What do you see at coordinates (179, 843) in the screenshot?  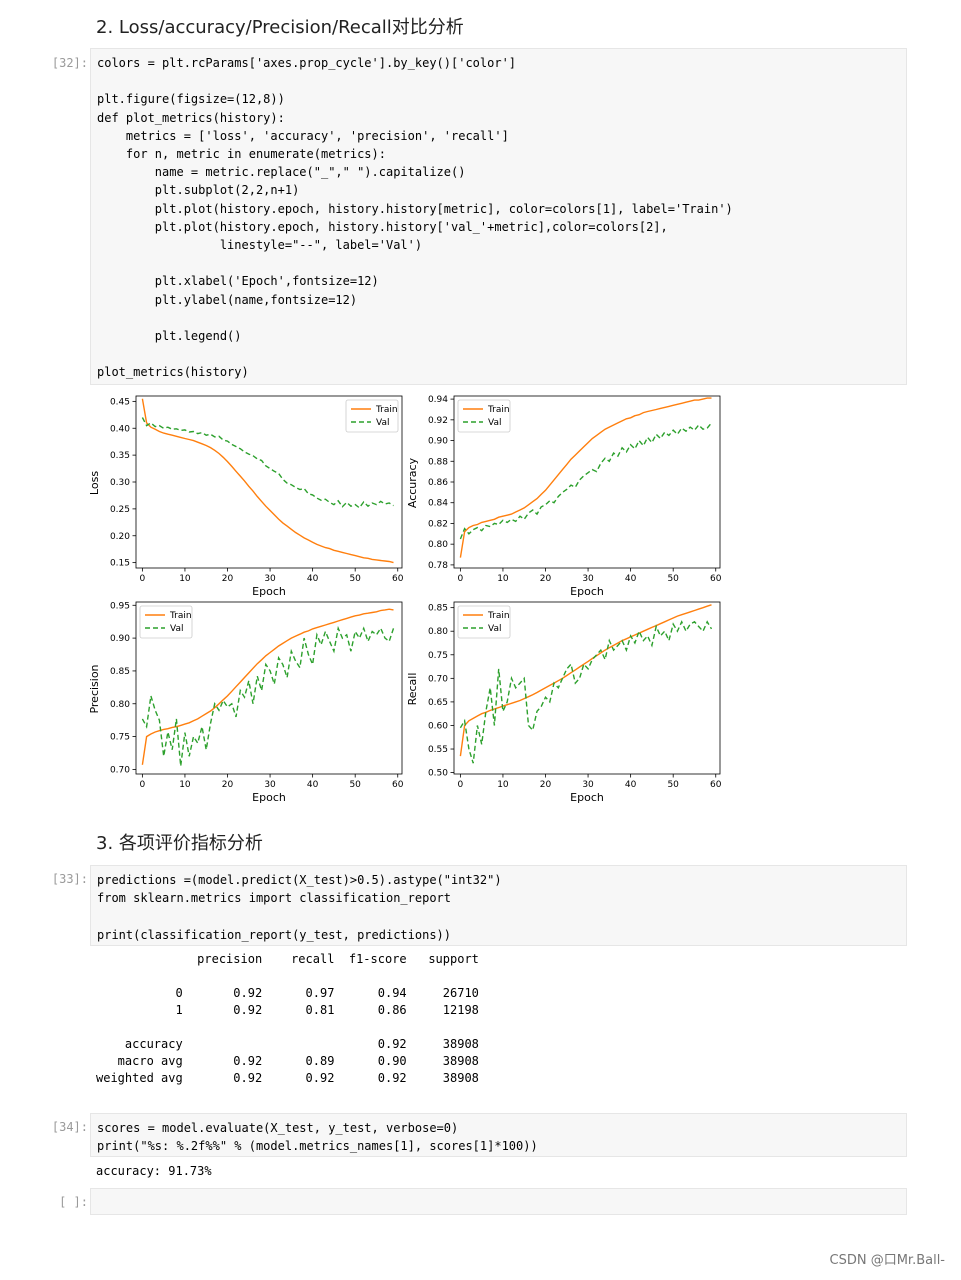 I see `section-title-metrics: 3. 各项评价指标分析` at bounding box center [179, 843].